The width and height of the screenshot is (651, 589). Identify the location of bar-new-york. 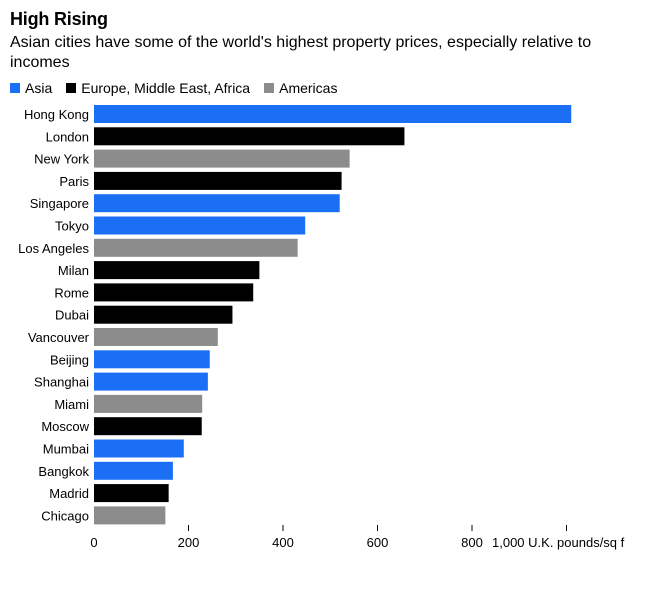
(222, 158).